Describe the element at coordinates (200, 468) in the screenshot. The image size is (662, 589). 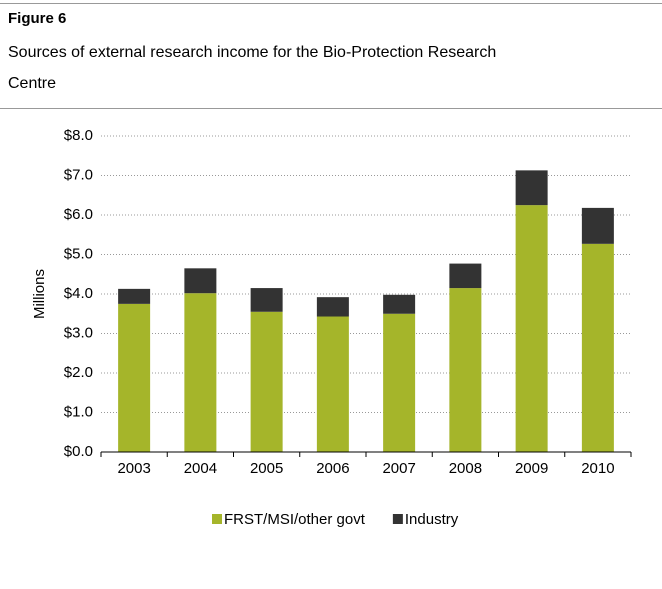
I see `x-tick-label: 2004` at that location.